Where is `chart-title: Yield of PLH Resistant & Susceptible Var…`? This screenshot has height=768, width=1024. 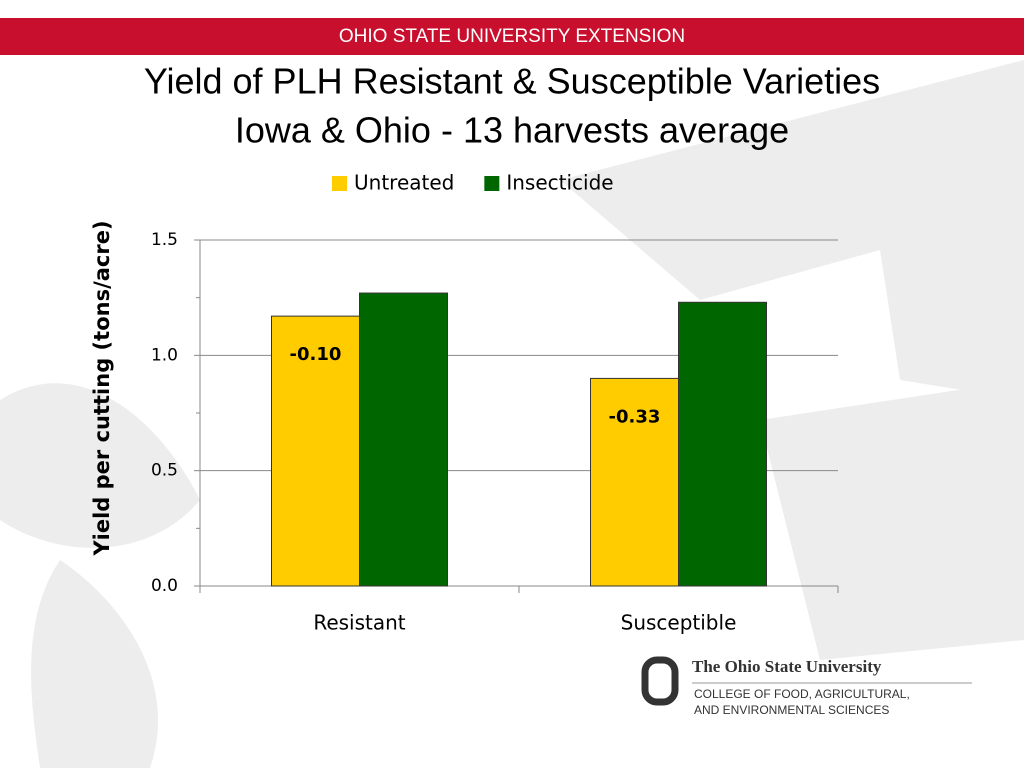 chart-title: Yield of PLH Resistant & Susceptible Var… is located at coordinates (512, 81).